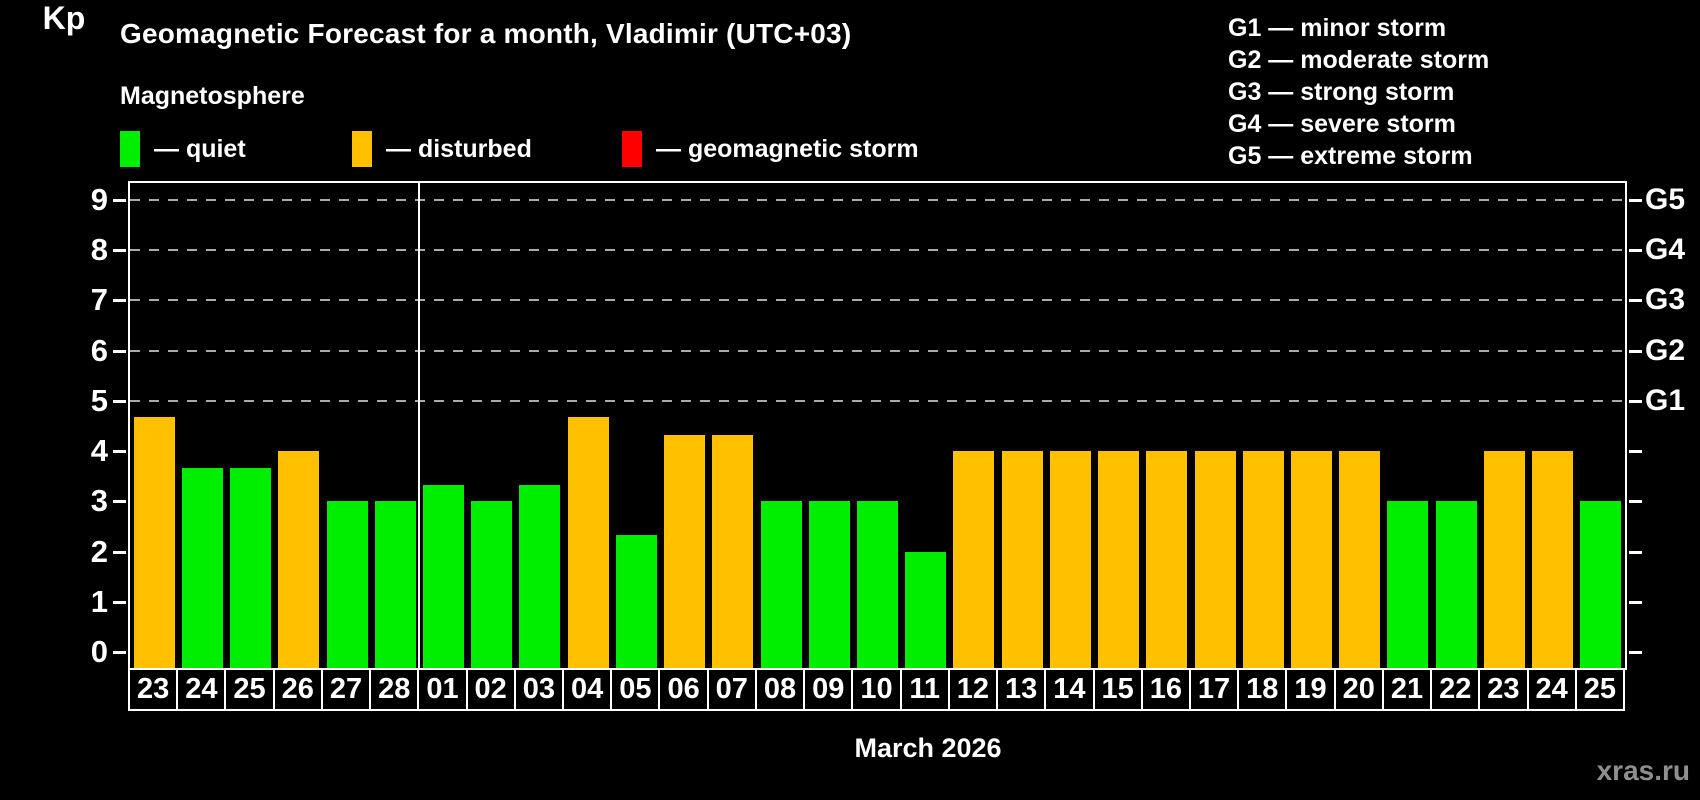 The height and width of the screenshot is (800, 1700). Describe the element at coordinates (828, 689) in the screenshot. I see `day-label-mar-09: 09` at that location.